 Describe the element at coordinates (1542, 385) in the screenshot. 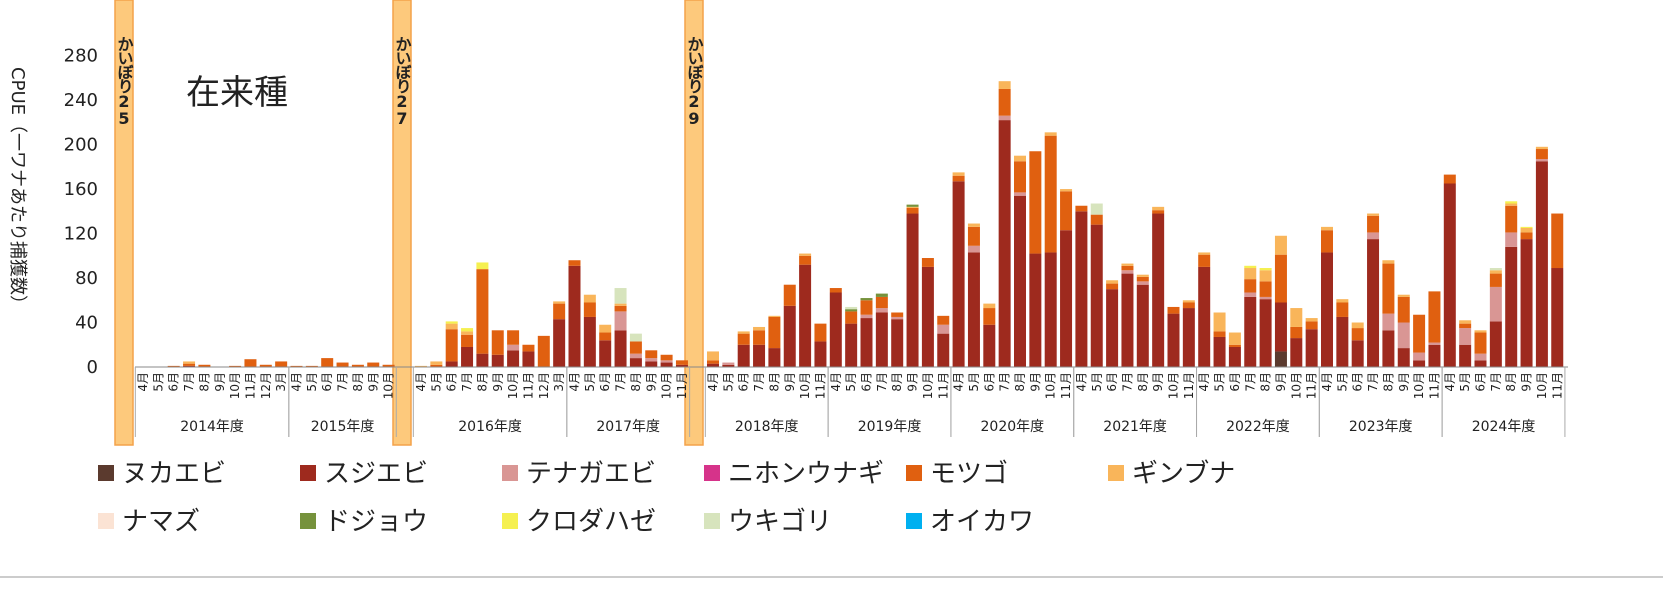

I see `x-tick-label: 10月` at that location.